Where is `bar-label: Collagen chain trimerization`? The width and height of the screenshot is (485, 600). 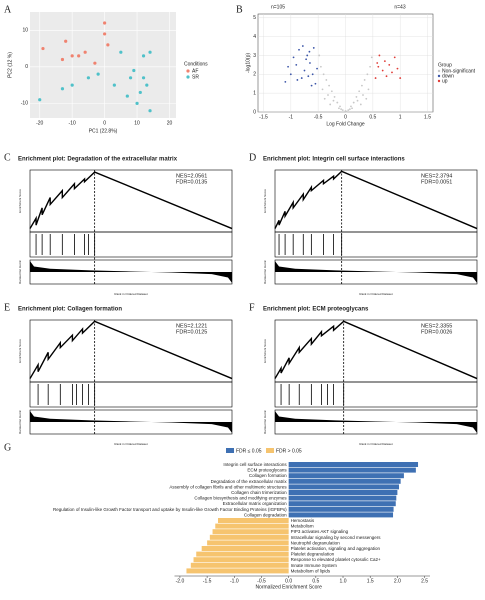
bar-label: Collagen chain trimerization is located at coordinates (259, 492).